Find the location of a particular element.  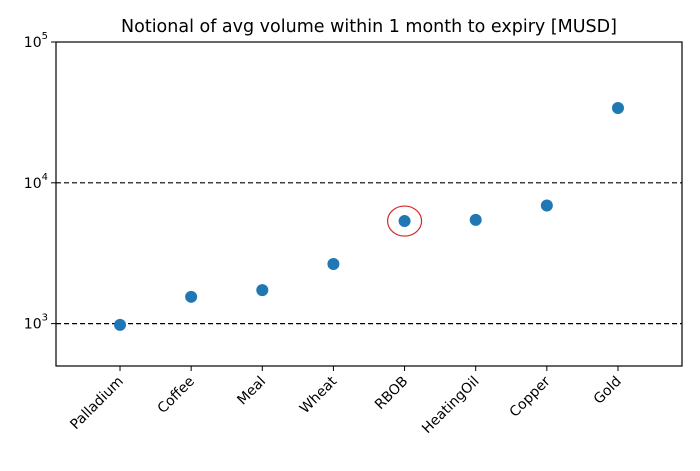

y-tick-label: 10⁵ is located at coordinates (36, 41).